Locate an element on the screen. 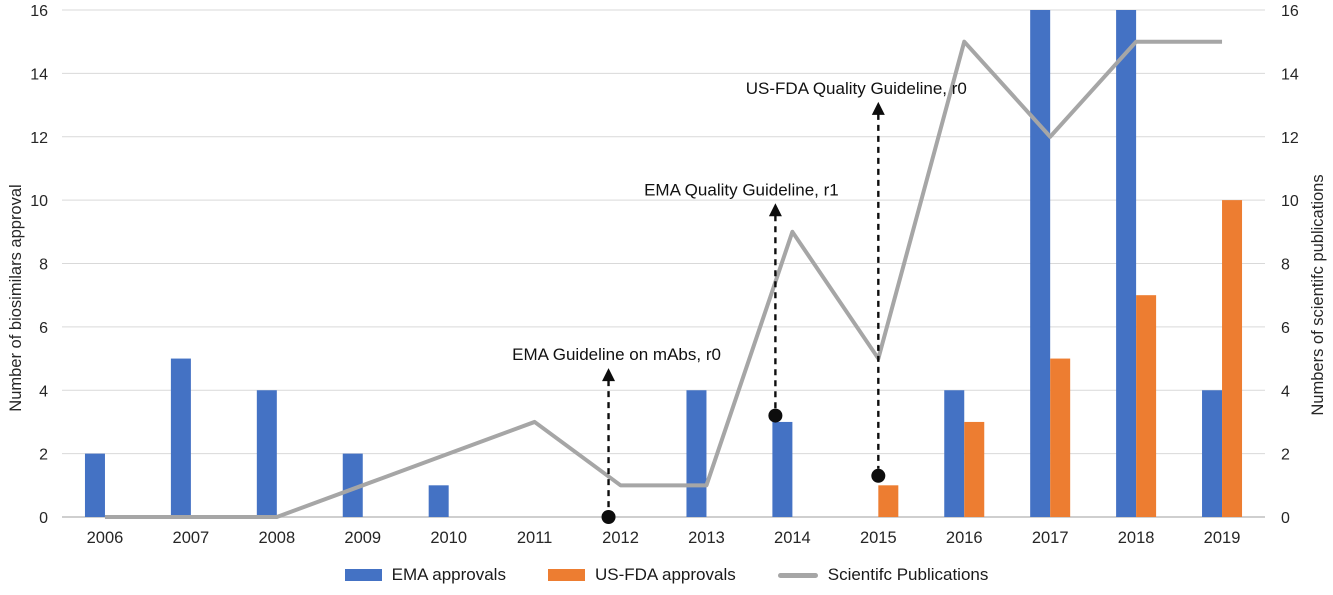 The height and width of the screenshot is (595, 1333). x-axis-label: 2008 is located at coordinates (276, 538).